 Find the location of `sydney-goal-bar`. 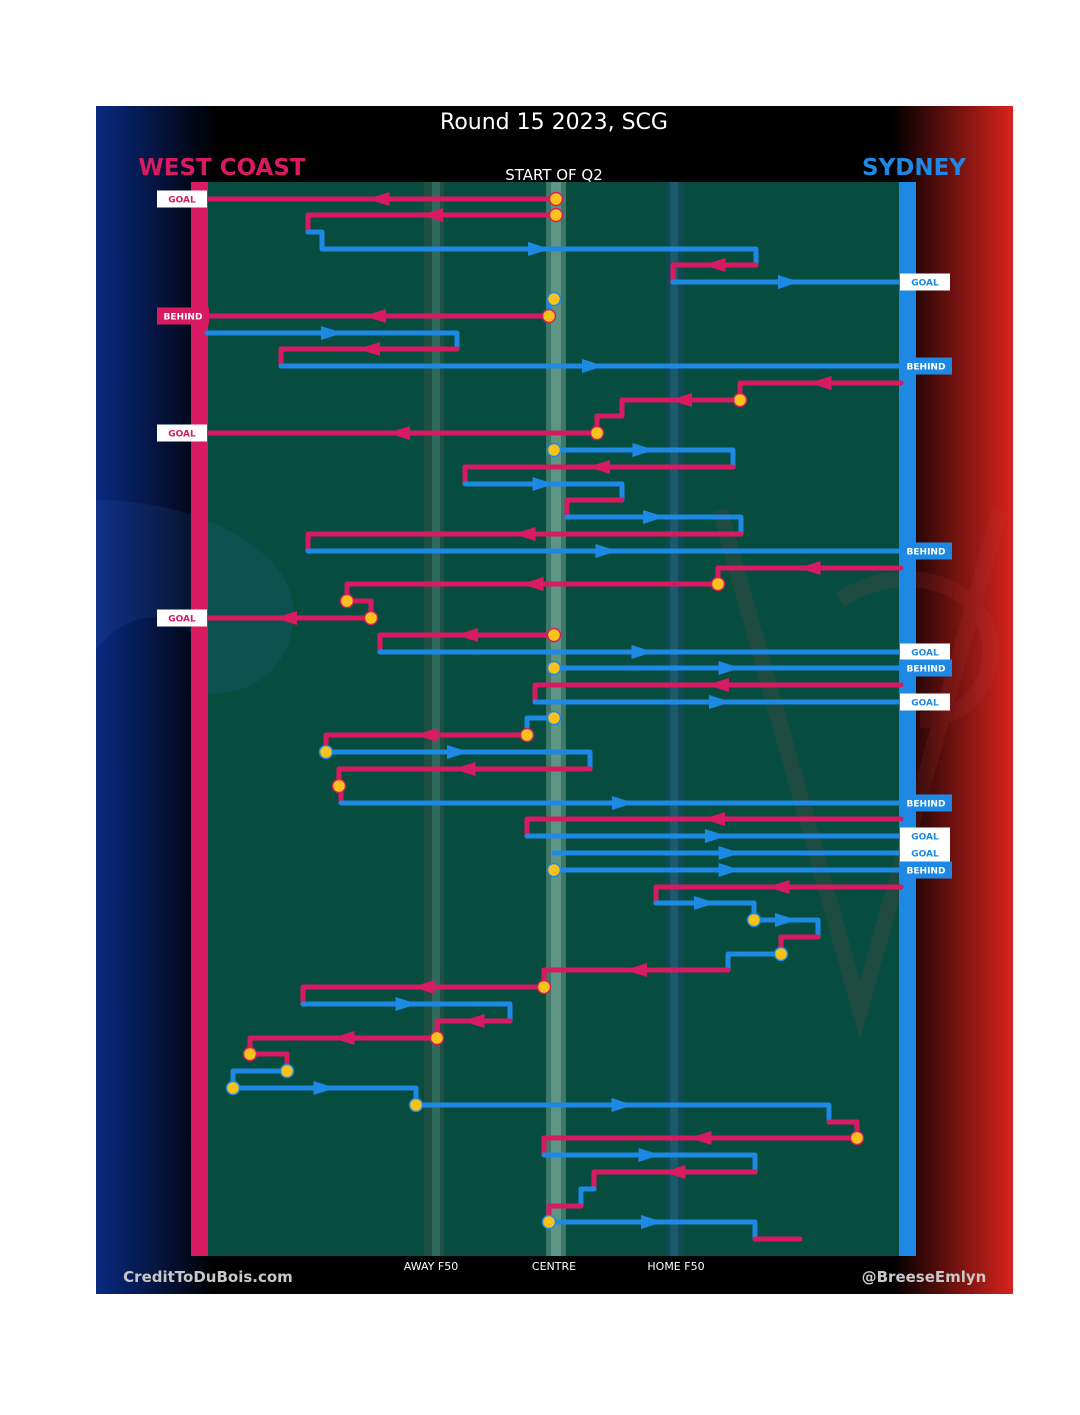

sydney-goal-bar is located at coordinates (907, 719).